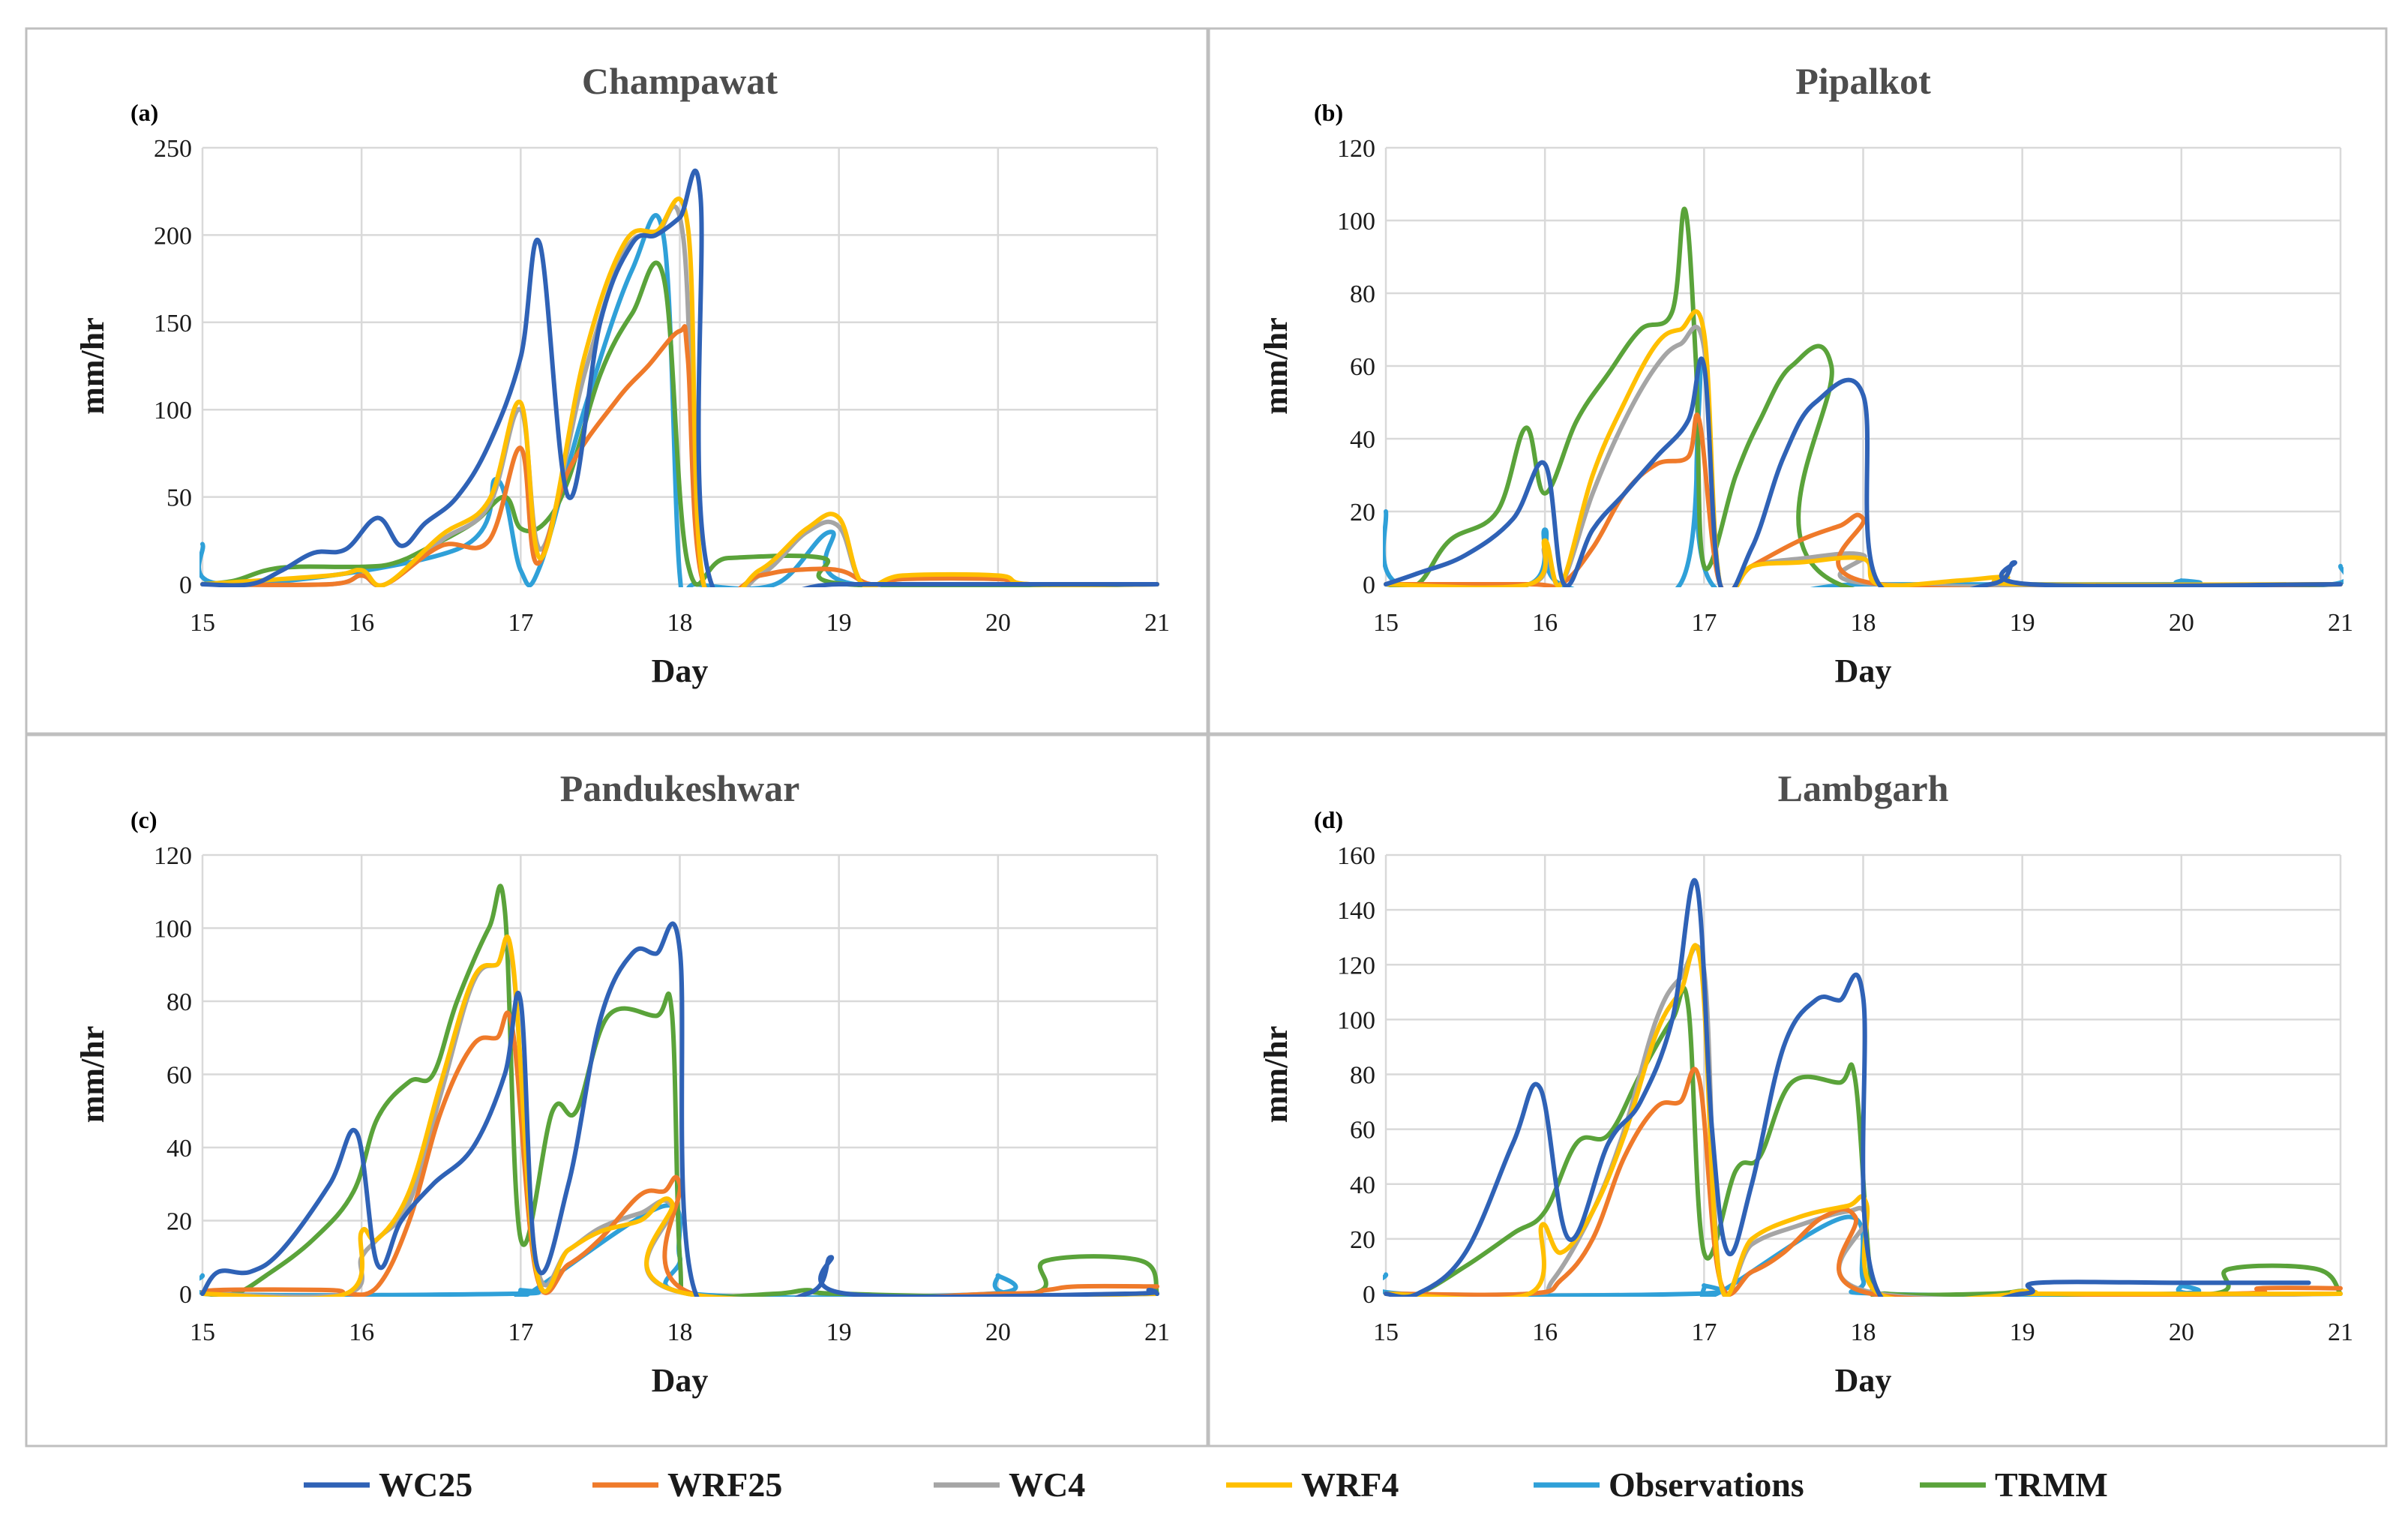 This screenshot has width=2408, height=1530. I want to click on panel-tag: (d), so click(1328, 819).